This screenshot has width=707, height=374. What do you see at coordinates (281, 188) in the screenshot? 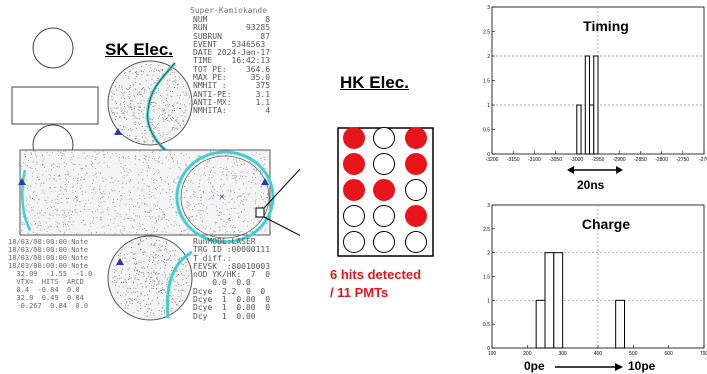
I see `zoom-line-top` at bounding box center [281, 188].